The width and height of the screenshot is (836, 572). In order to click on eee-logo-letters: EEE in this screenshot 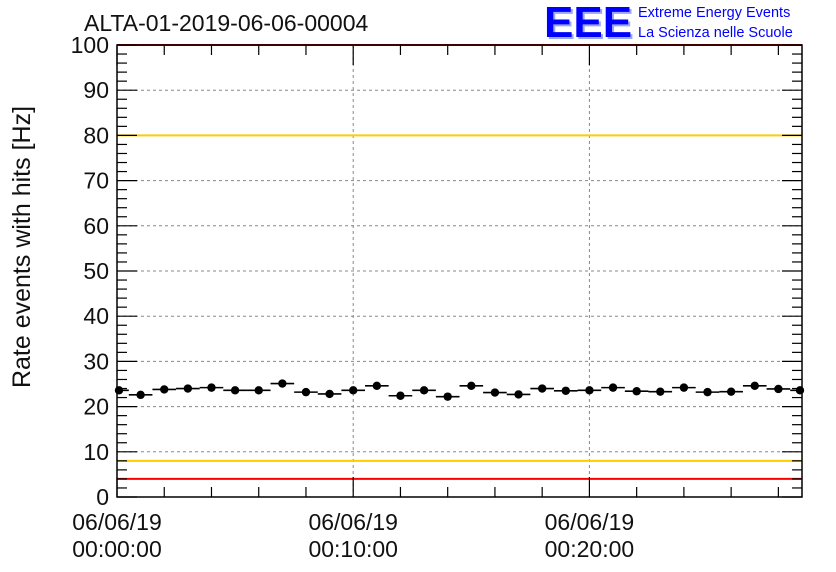, I will do `click(588, 23)`.